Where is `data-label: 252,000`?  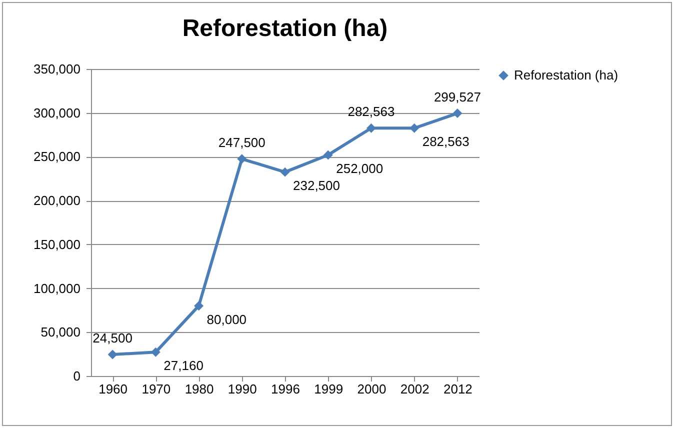
data-label: 252,000 is located at coordinates (360, 168).